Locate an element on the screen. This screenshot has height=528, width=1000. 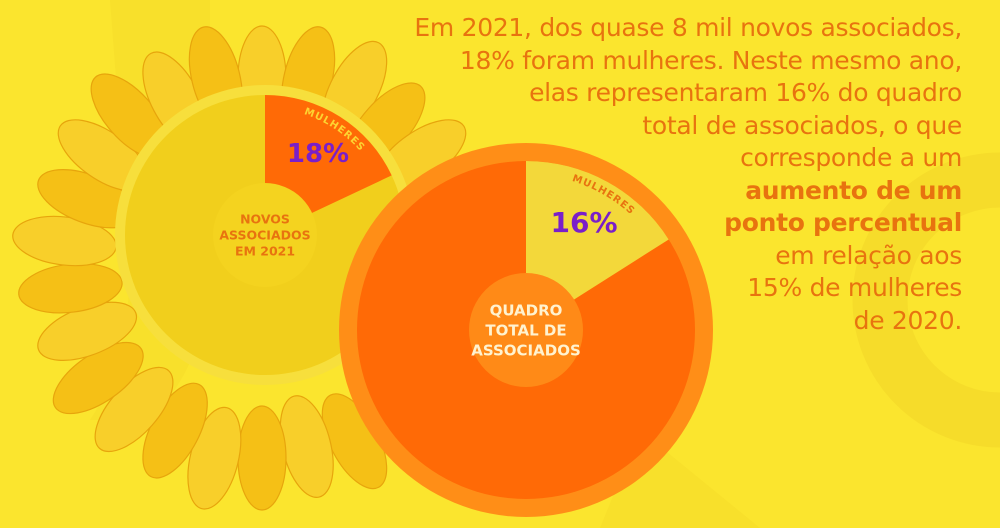
bg-shape is located at coordinates (926, 300).